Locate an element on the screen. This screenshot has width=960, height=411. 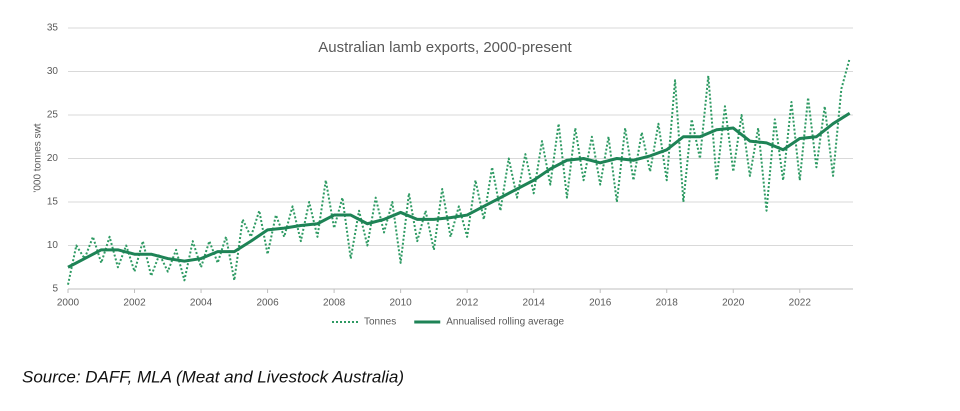
y-tick-label: 35 is located at coordinates (53, 28).